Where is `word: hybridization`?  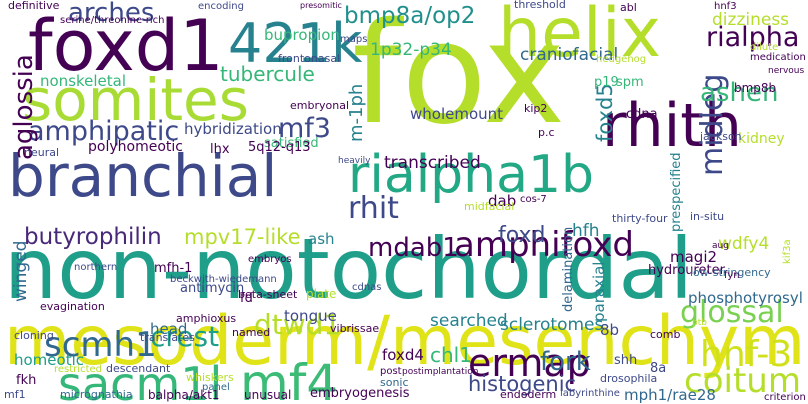
word: hybridization is located at coordinates (233, 129).